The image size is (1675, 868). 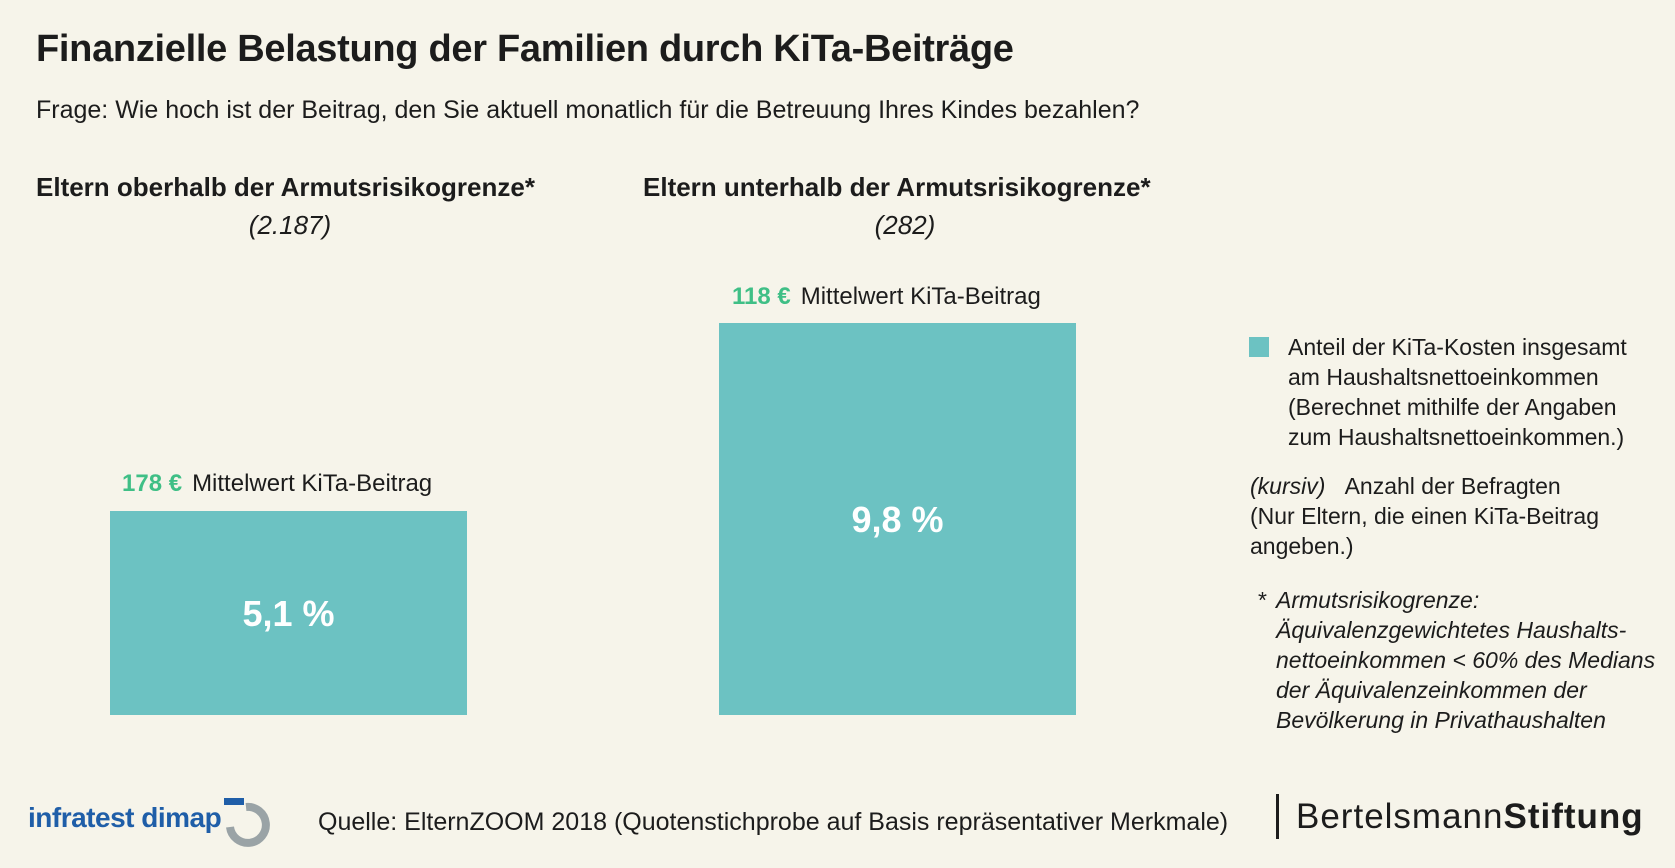 What do you see at coordinates (1288, 486) in the screenshot?
I see `legend-kursiv-tag: (kursiv)` at bounding box center [1288, 486].